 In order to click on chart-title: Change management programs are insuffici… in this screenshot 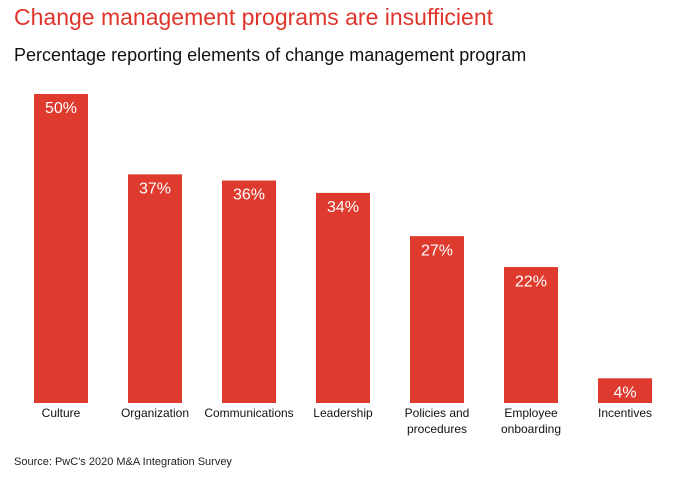, I will do `click(254, 17)`.